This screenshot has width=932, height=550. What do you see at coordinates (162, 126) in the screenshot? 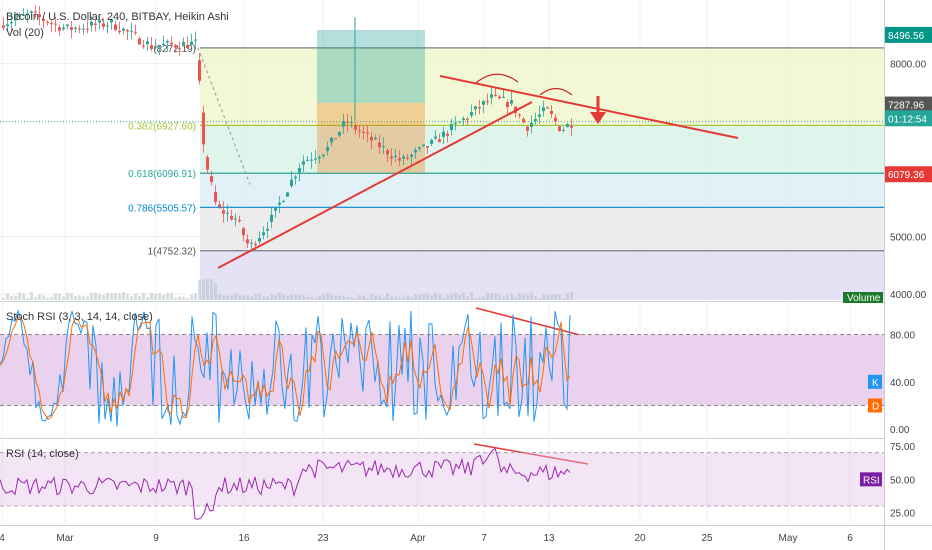
I see `fib-level-label: 0.382(6927.60)` at bounding box center [162, 126].